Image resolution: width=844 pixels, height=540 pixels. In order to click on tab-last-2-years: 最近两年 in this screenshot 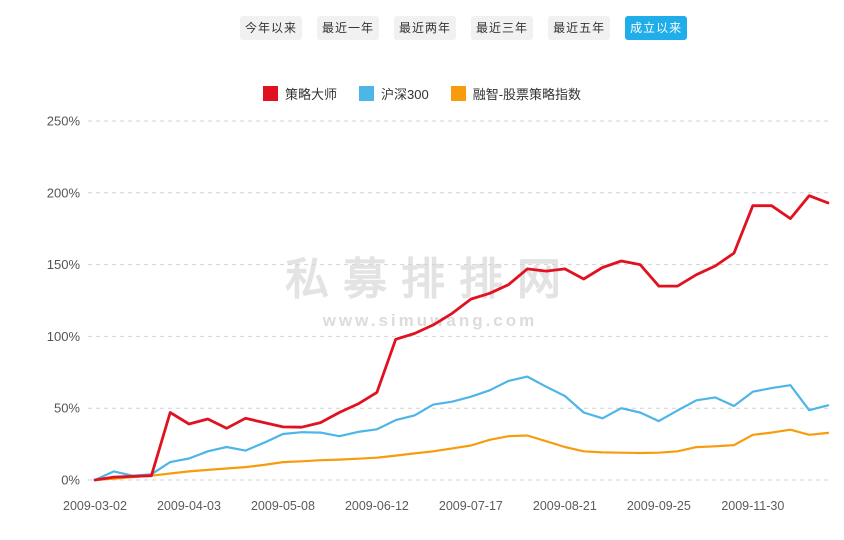, I will do `click(425, 28)`.